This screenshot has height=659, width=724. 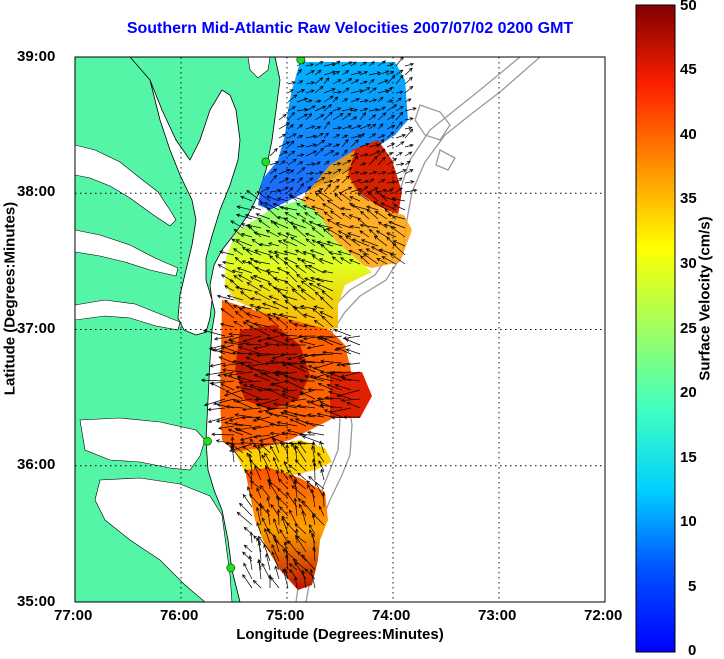 I want to click on colorbar-tick-label: 35, so click(x=688, y=198).